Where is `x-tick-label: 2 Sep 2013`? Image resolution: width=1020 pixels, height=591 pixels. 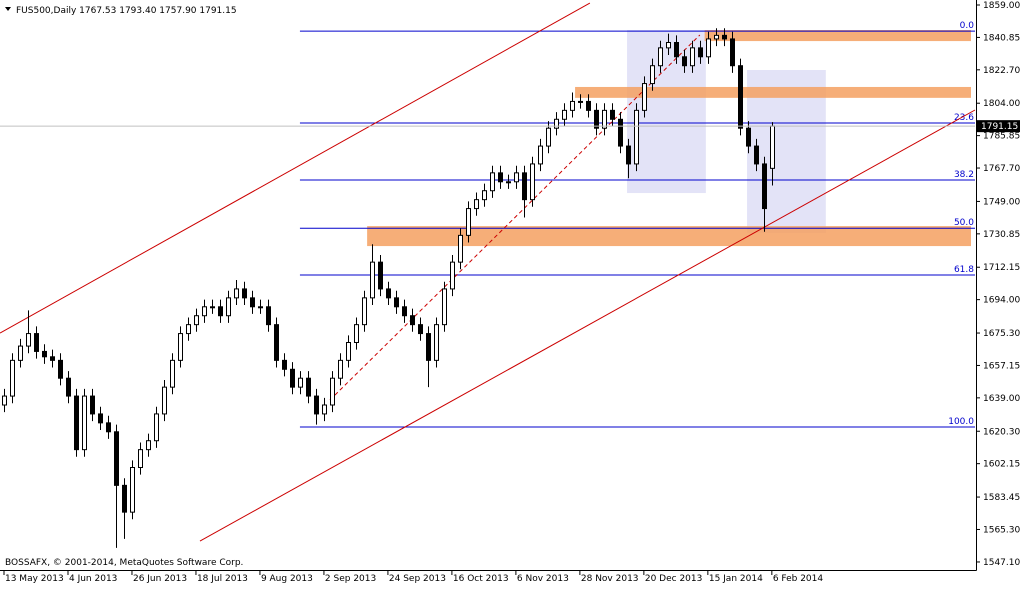 x-tick-label: 2 Sep 2013 is located at coordinates (350, 579).